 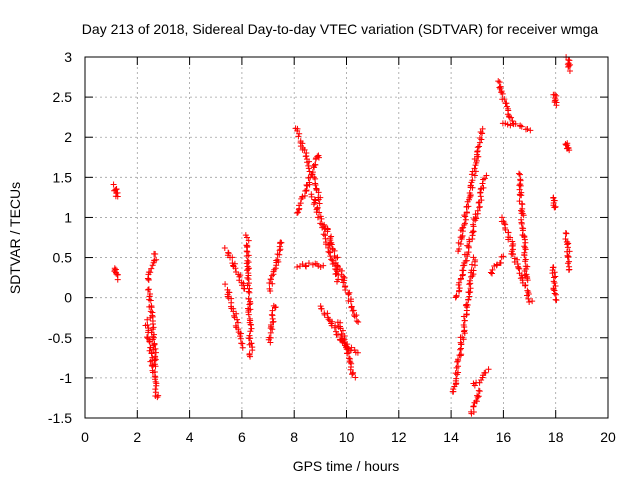 I want to click on series-pass-7e, so click(x=522, y=277).